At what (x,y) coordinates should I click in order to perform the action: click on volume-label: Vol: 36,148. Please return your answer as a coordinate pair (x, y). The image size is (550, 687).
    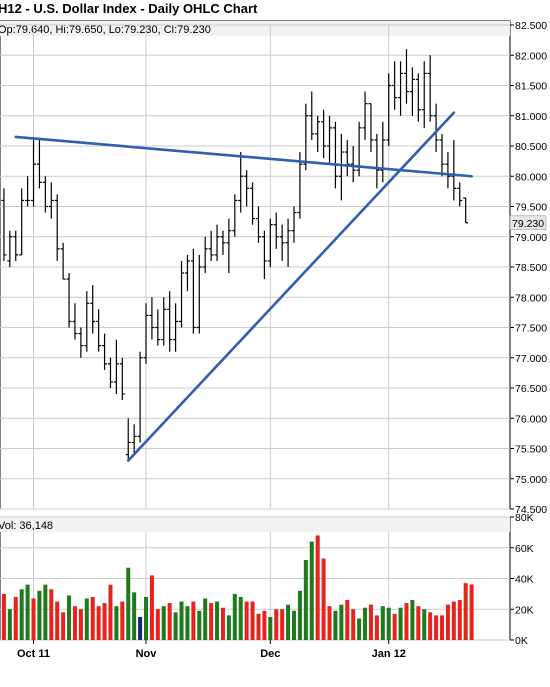
    Looking at the image, I should click on (26, 526).